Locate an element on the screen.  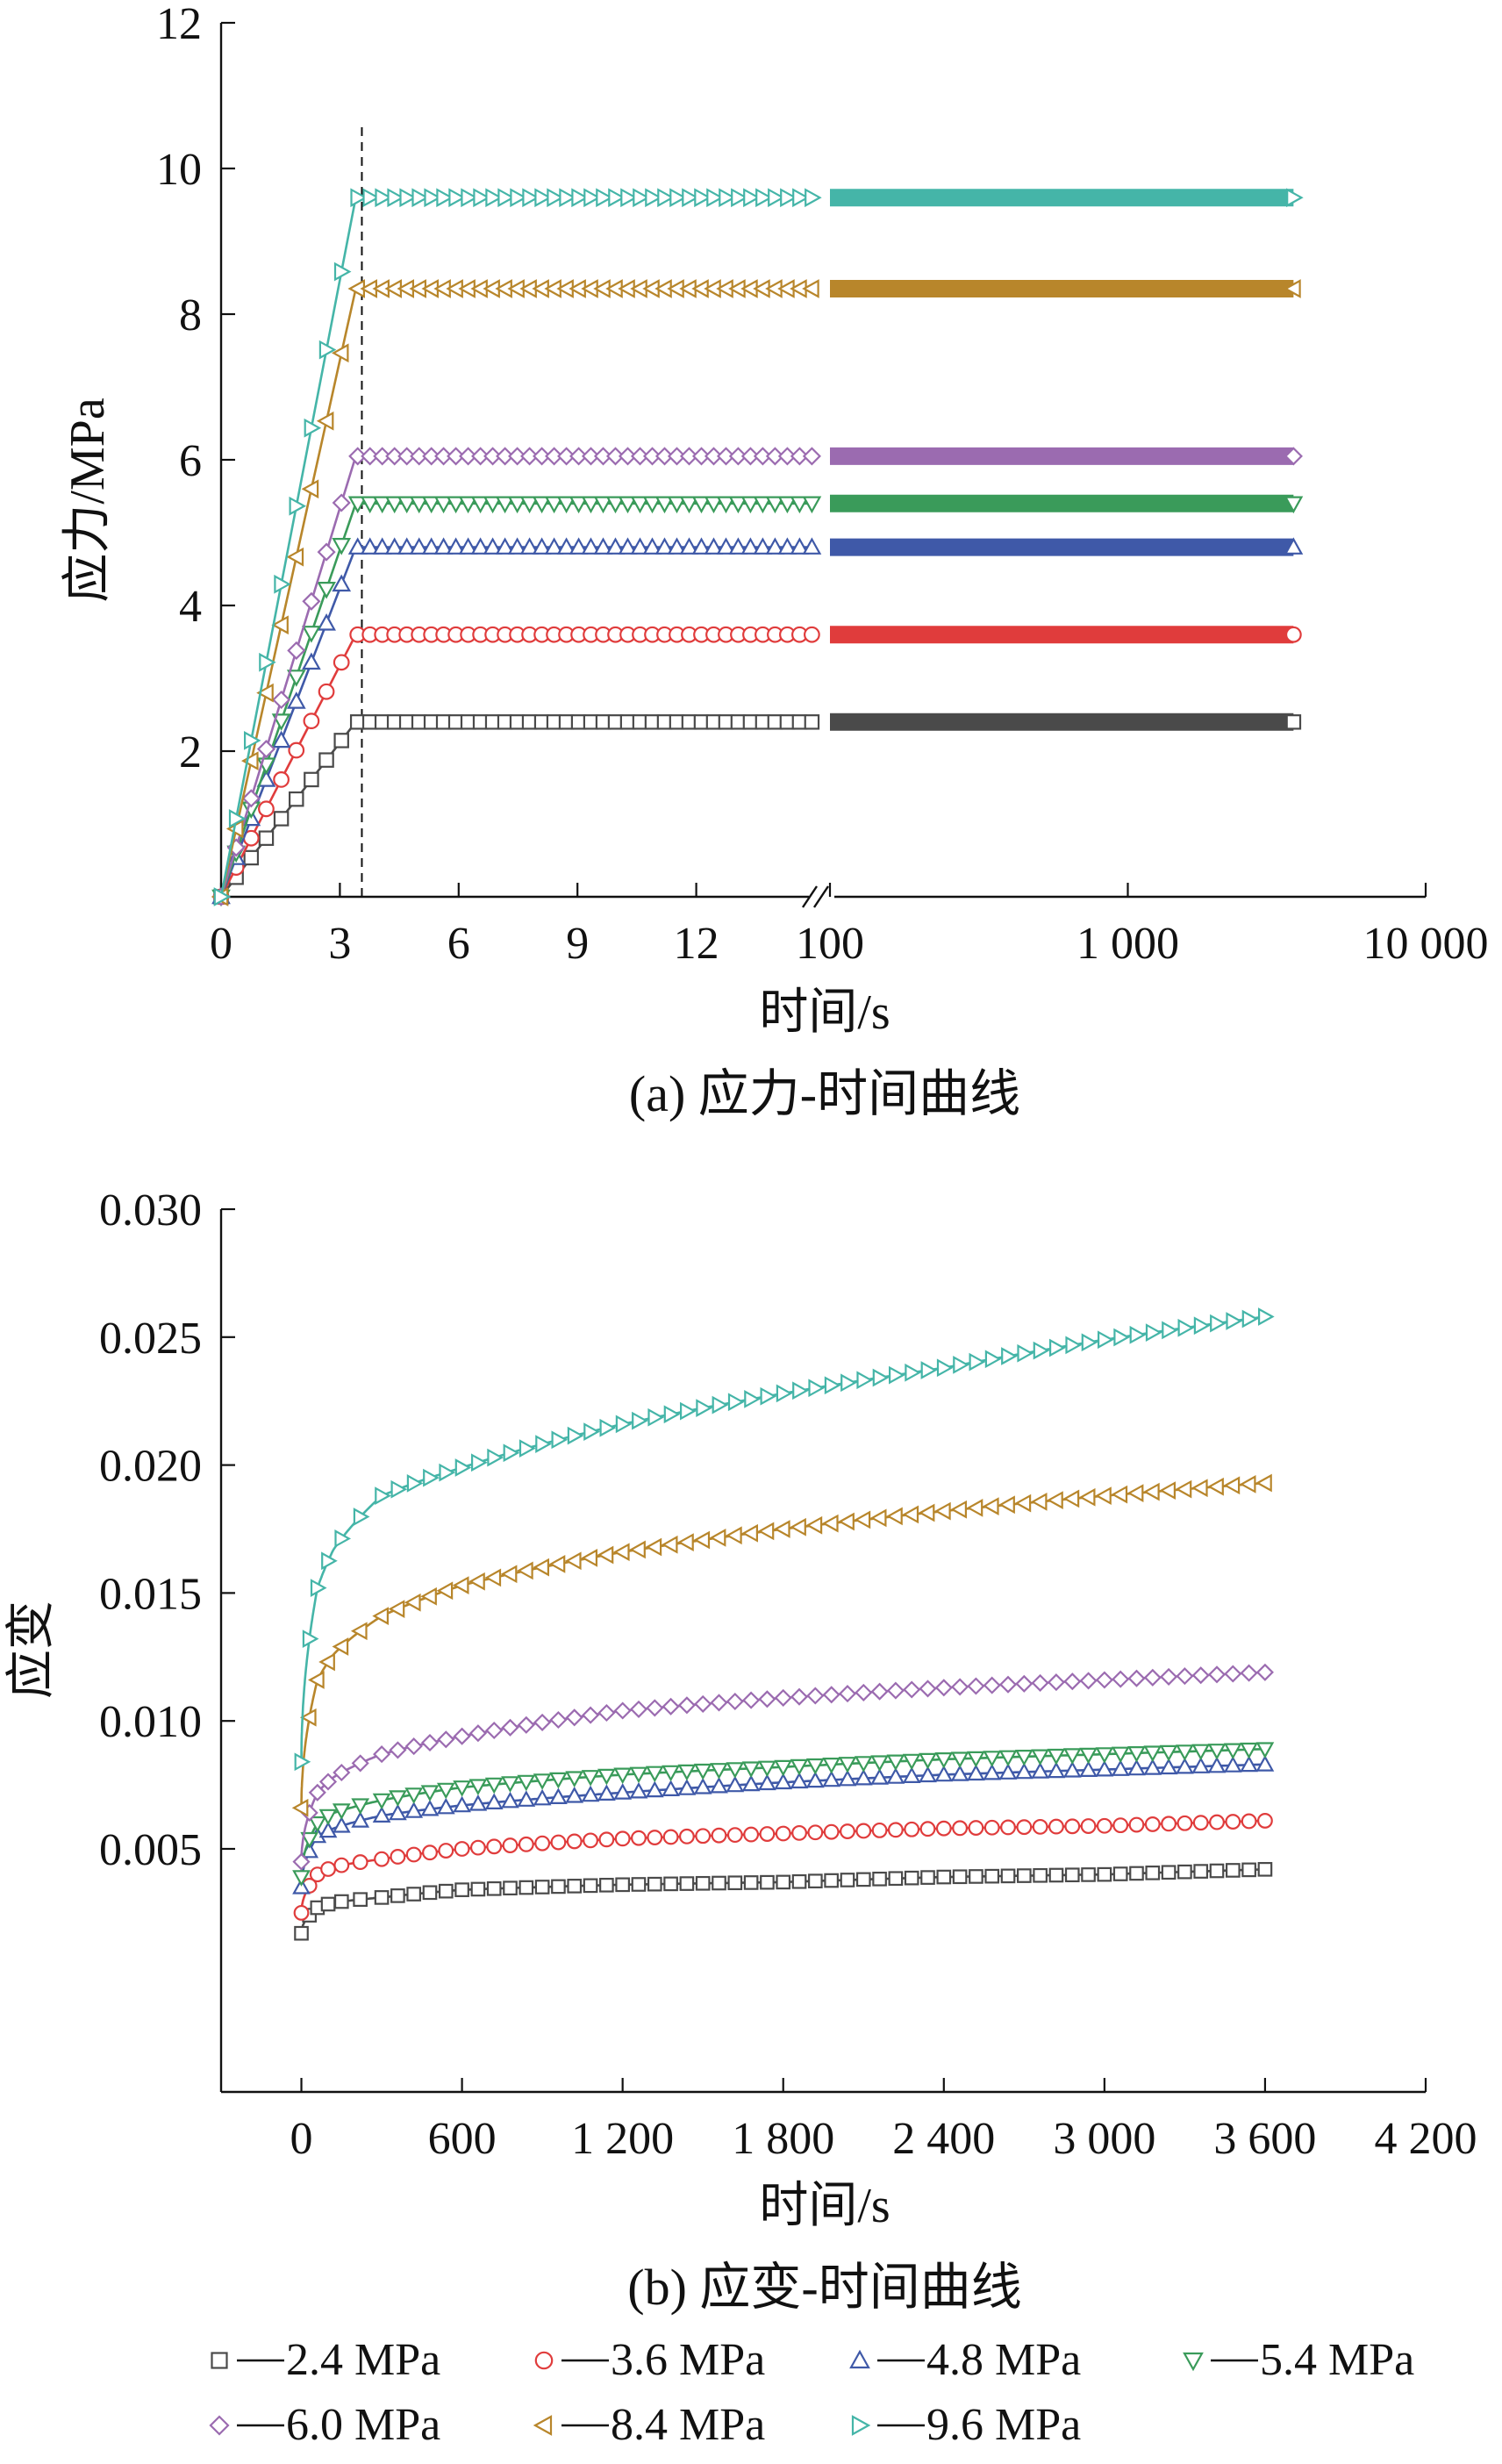
chart-a-line is located at coordinates (517, 592).